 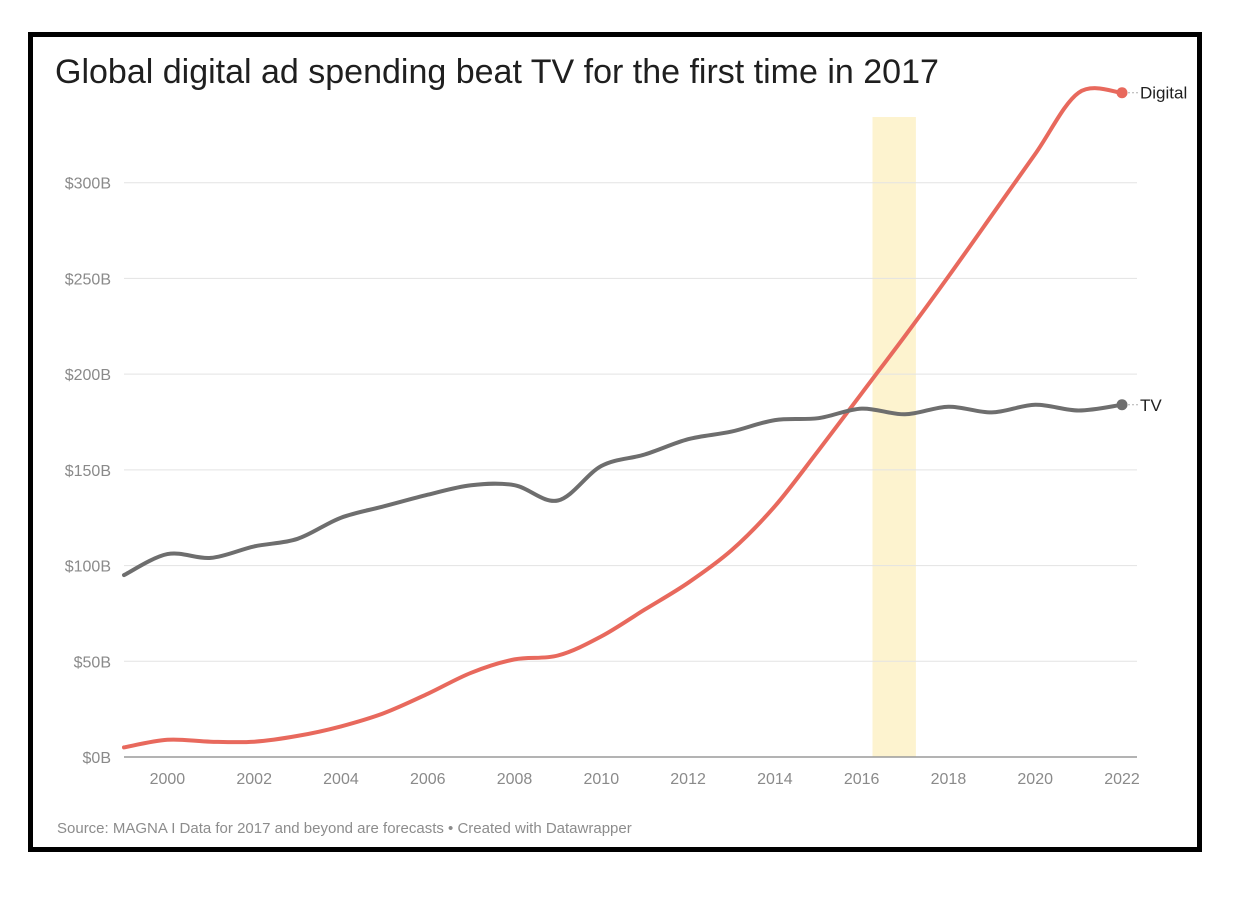 I want to click on x-tick-label: 2008, so click(x=515, y=779).